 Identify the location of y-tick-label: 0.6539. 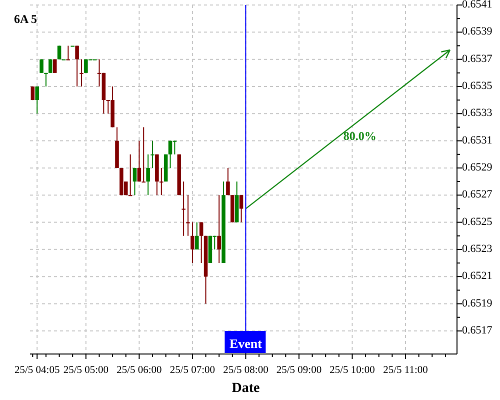
(477, 32).